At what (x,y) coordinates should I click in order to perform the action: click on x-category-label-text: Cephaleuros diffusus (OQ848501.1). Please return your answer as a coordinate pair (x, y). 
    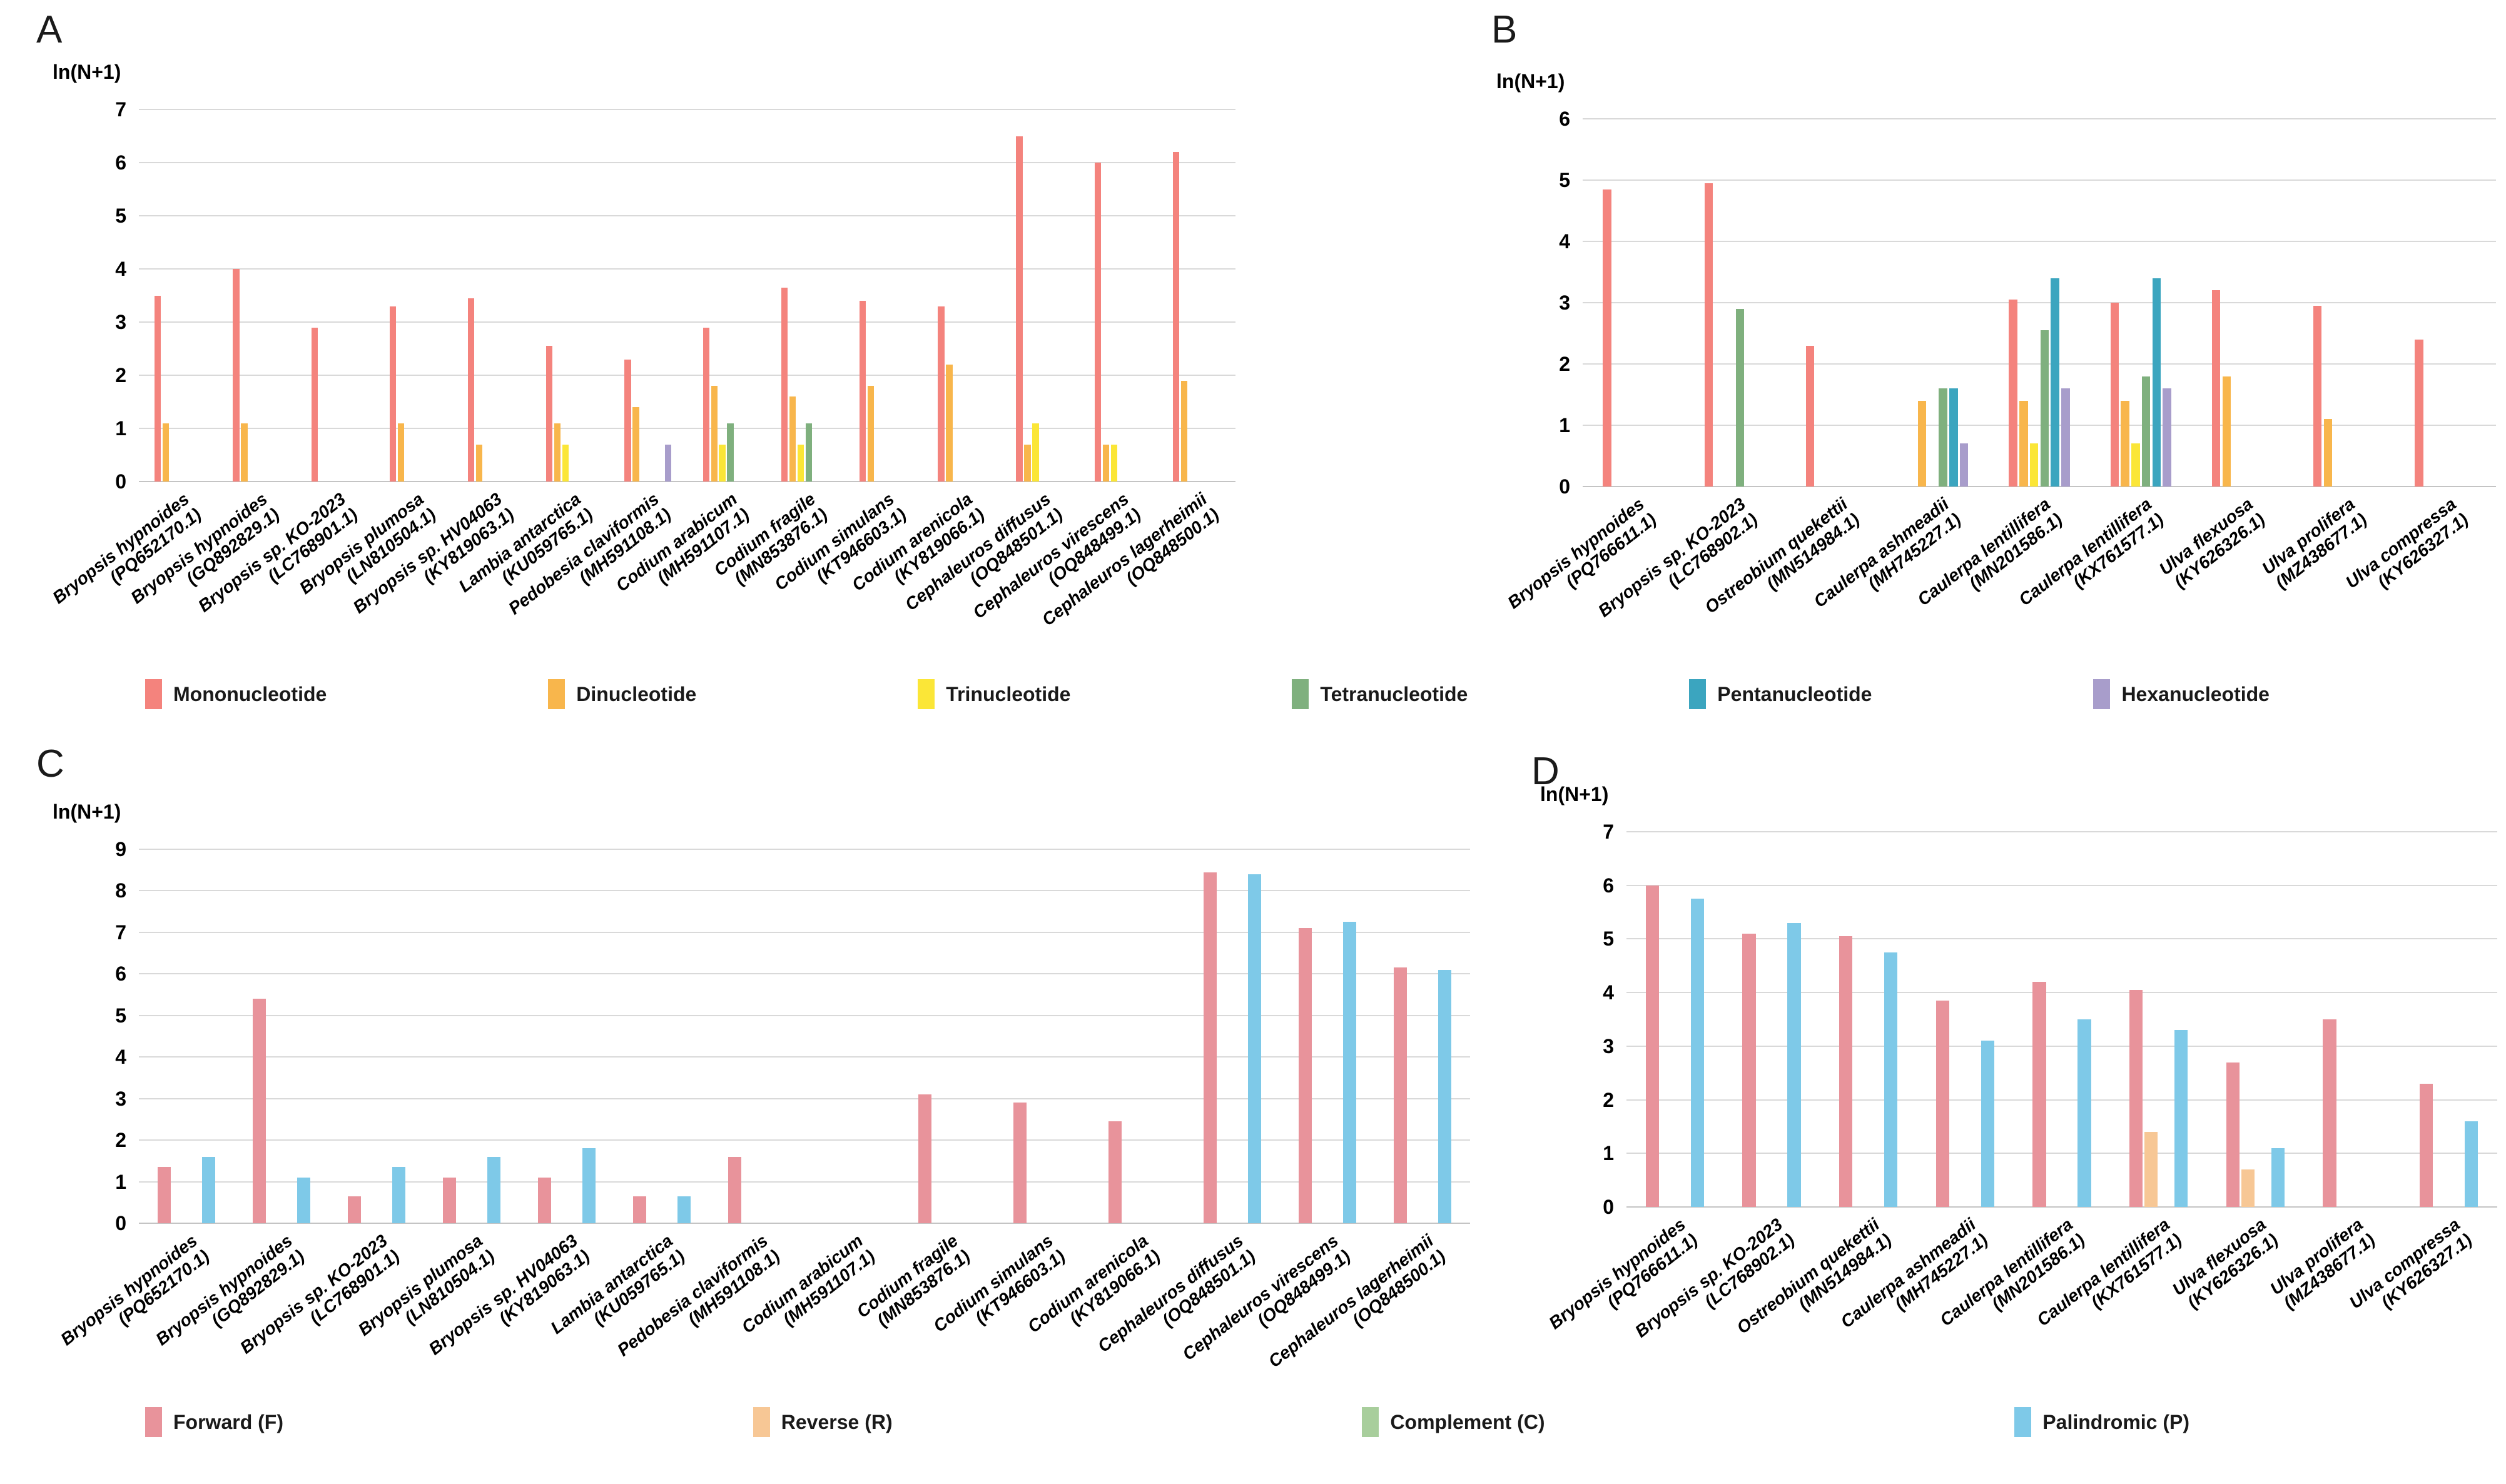
    Looking at the image, I should click on (983, 560).